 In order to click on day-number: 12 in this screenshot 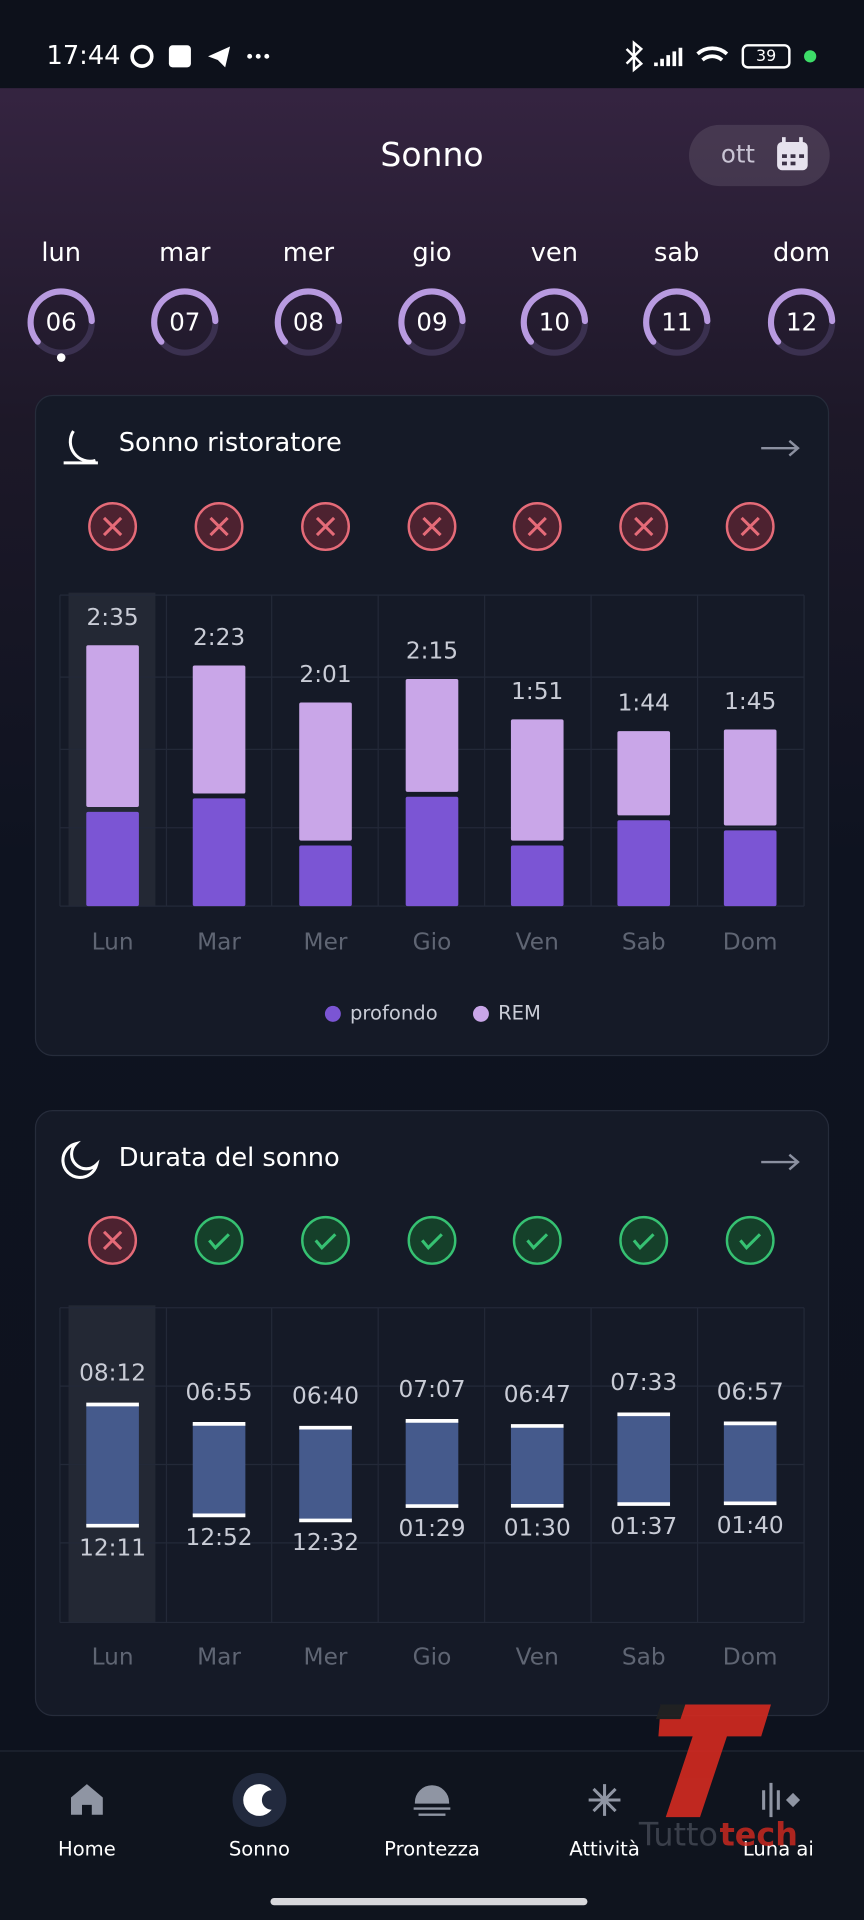, I will do `click(801, 321)`.